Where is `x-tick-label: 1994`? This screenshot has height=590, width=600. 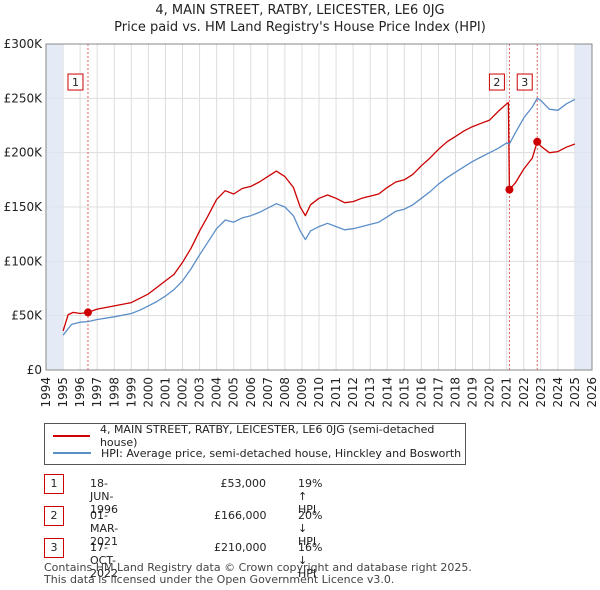 x-tick-label: 1994 is located at coordinates (46, 392).